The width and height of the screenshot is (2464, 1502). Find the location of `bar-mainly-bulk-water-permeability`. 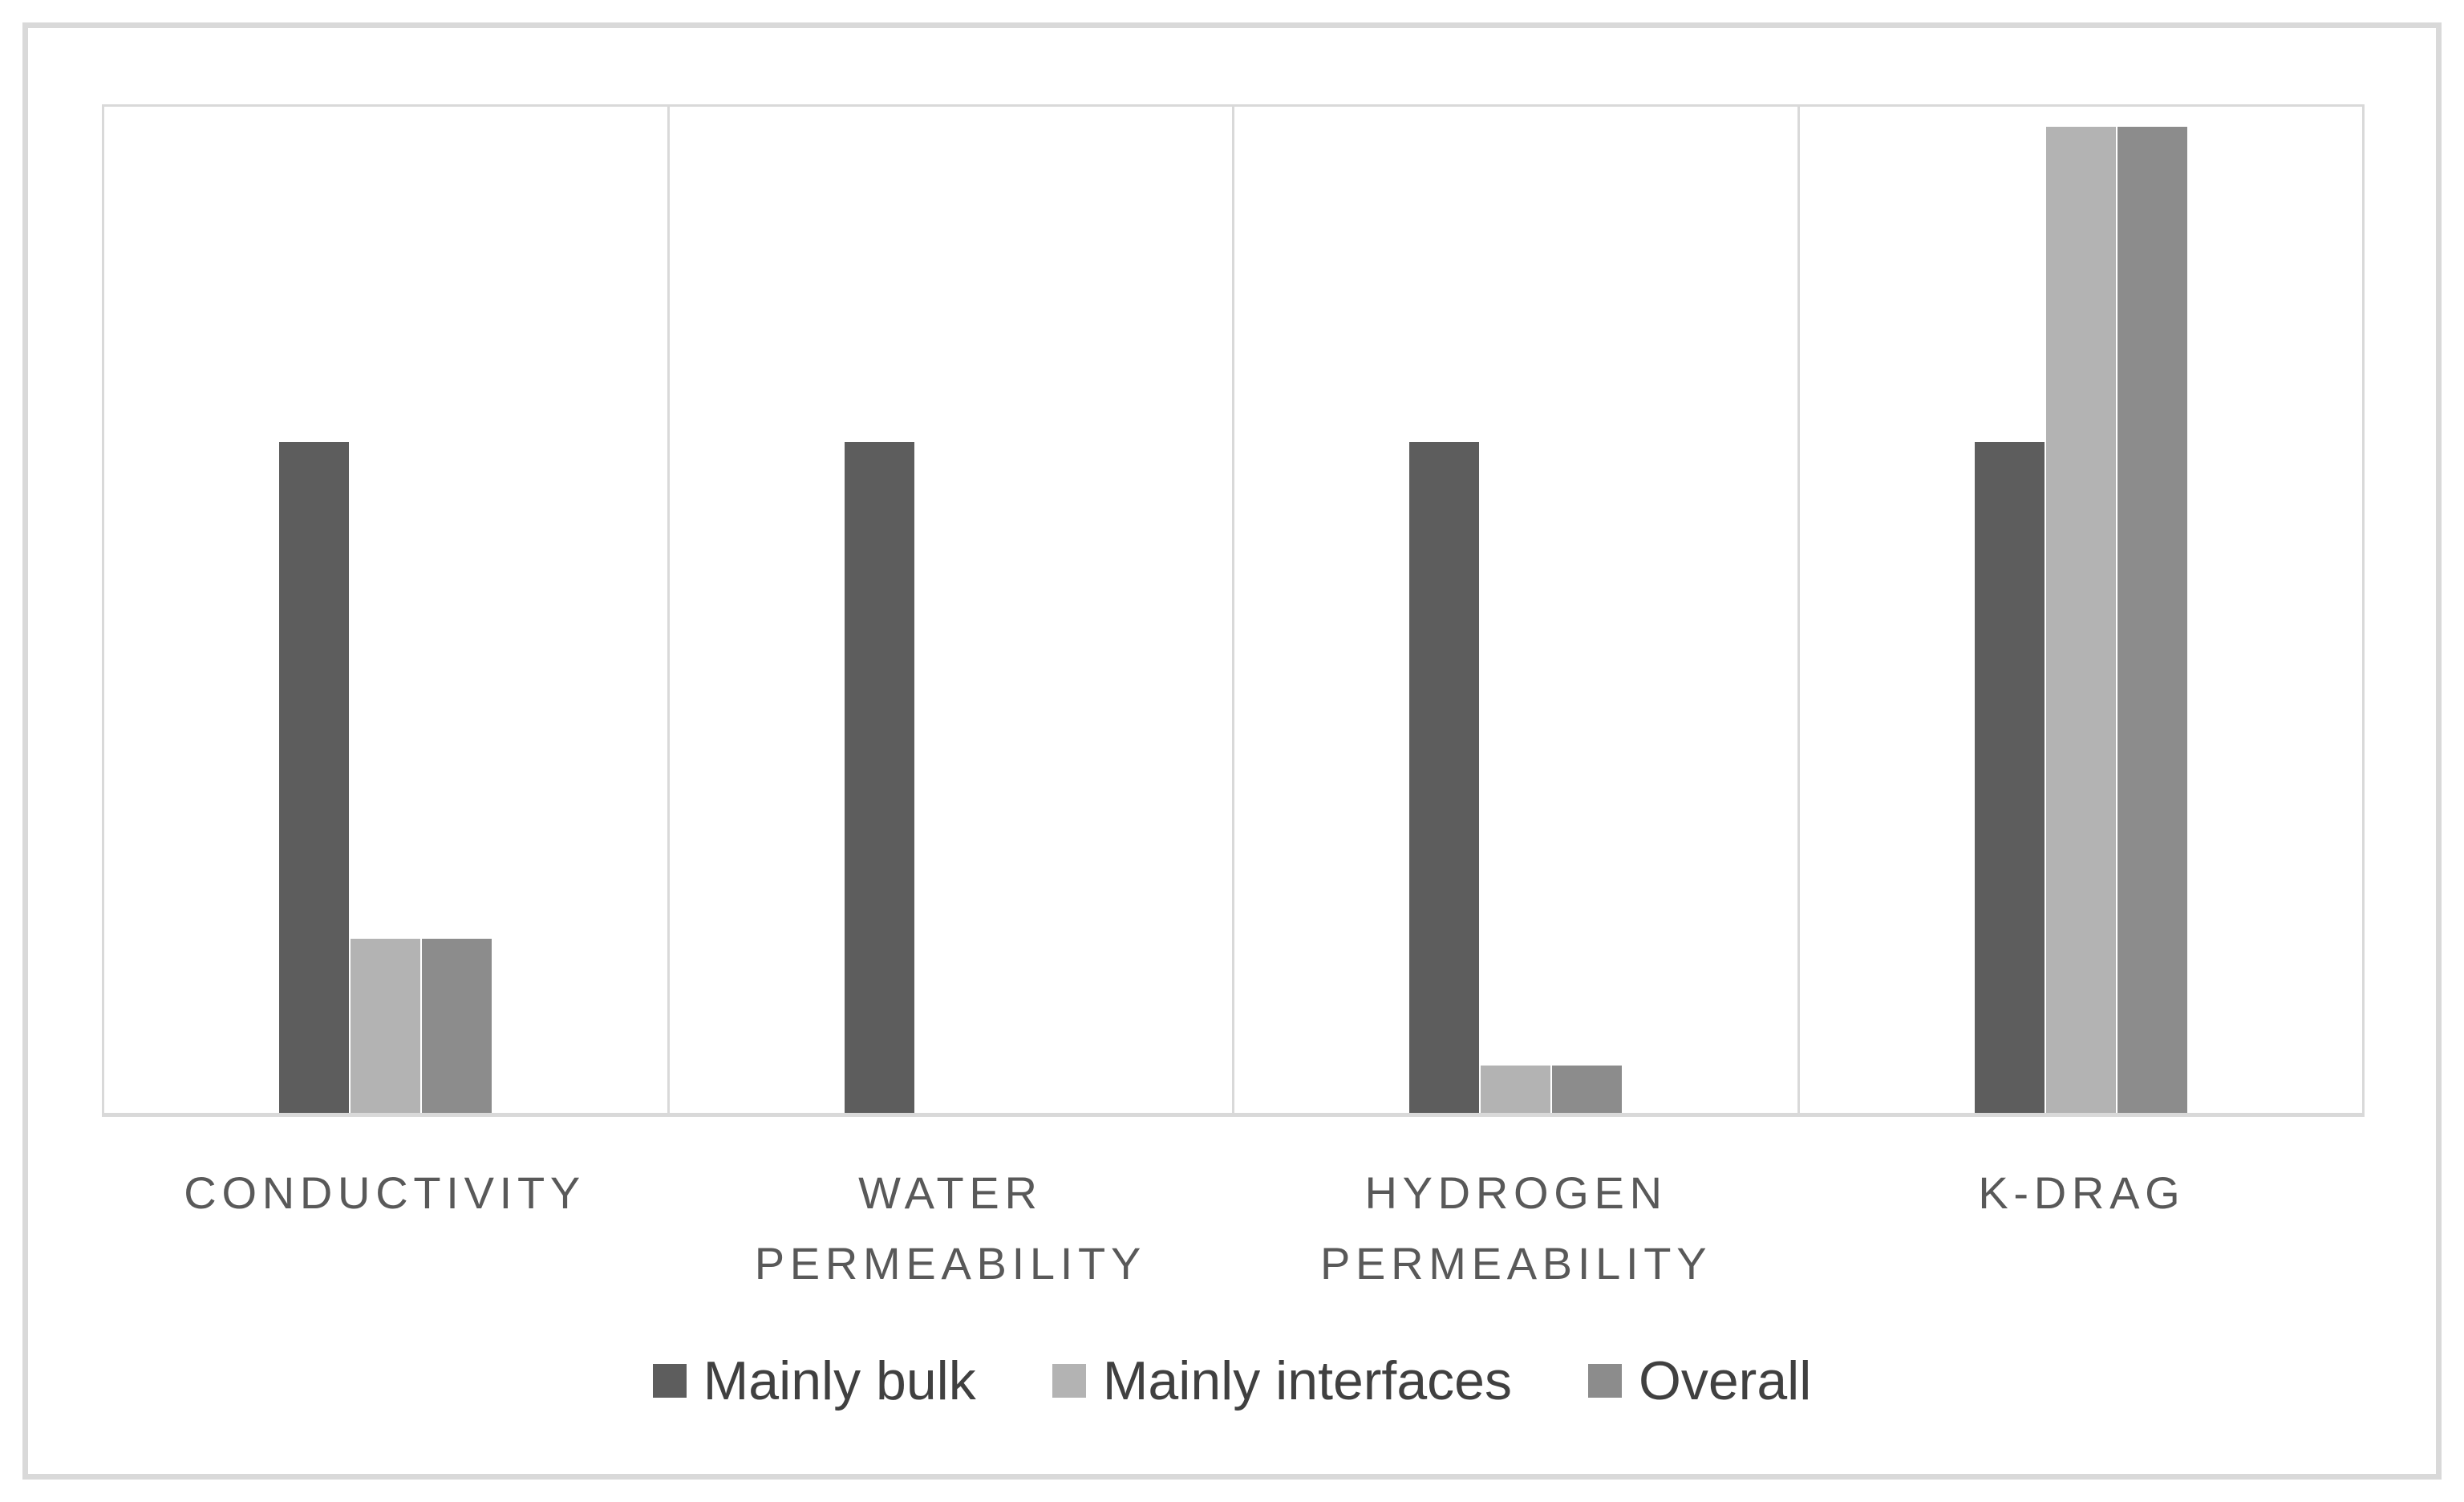

bar-mainly-bulk-water-permeability is located at coordinates (879, 777).